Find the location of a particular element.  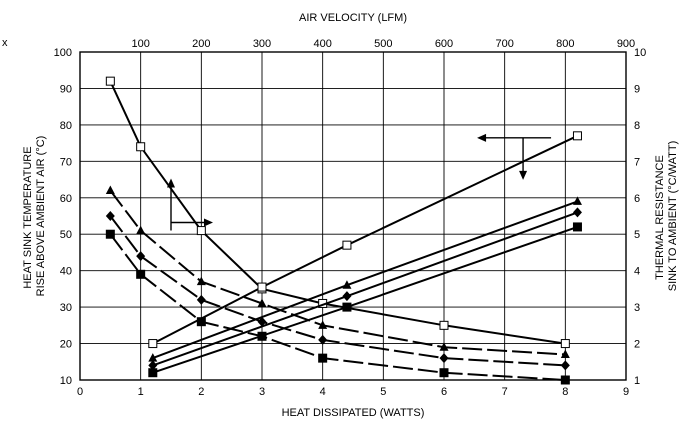

x2-tick-label: 600 is located at coordinates (444, 44).